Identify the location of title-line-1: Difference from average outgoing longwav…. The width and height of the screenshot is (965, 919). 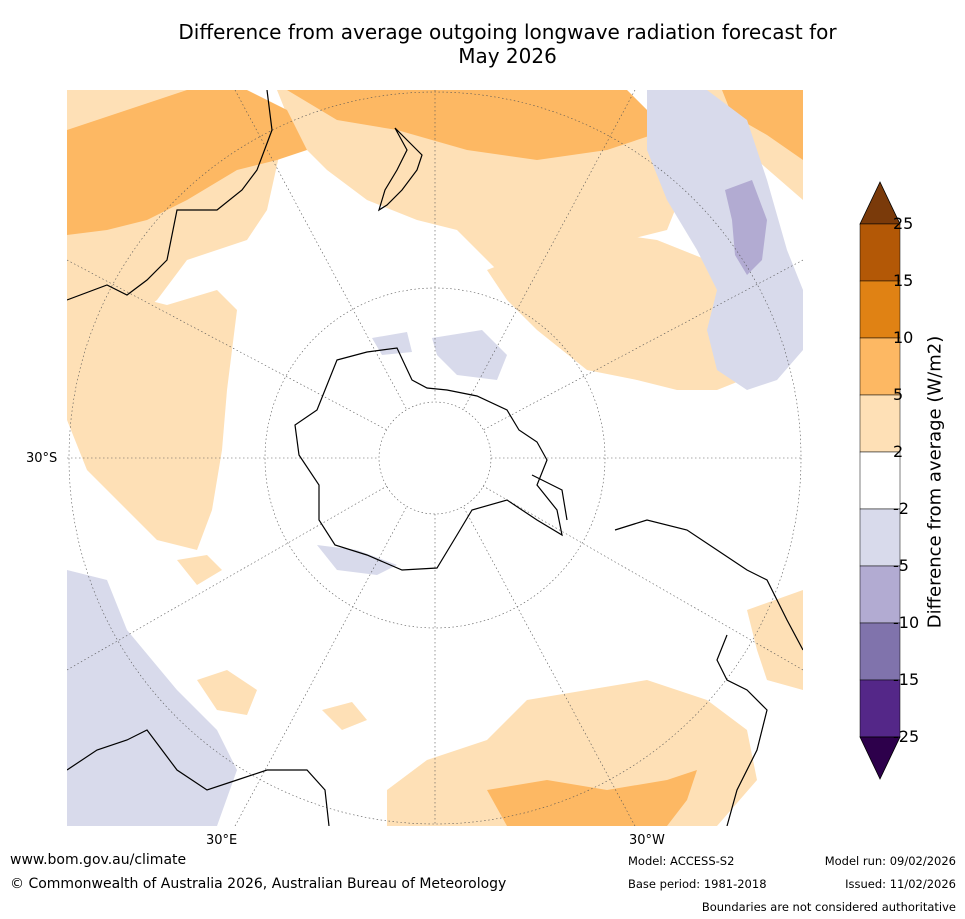
(507, 32).